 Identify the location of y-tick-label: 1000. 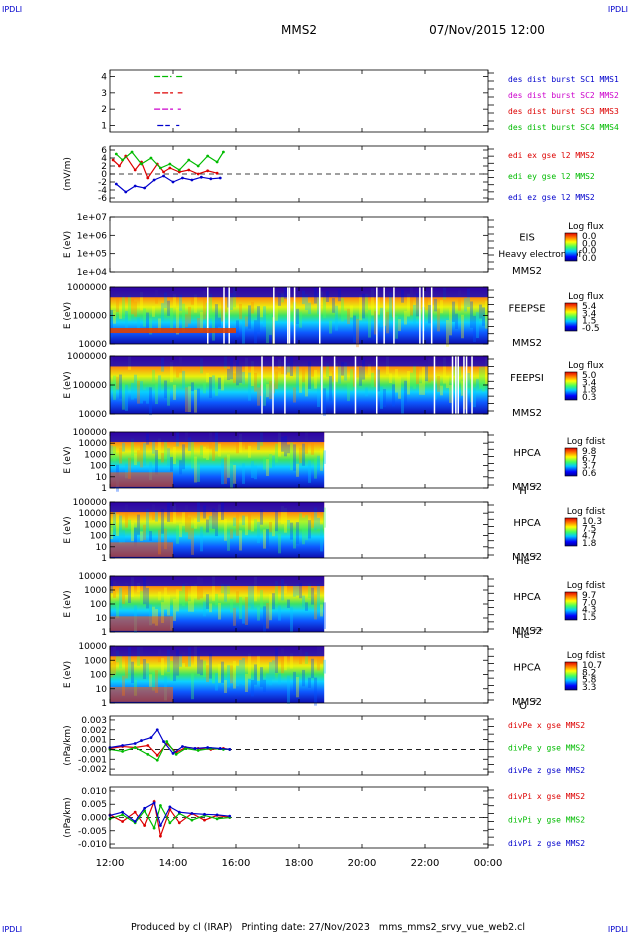
(95, 455).